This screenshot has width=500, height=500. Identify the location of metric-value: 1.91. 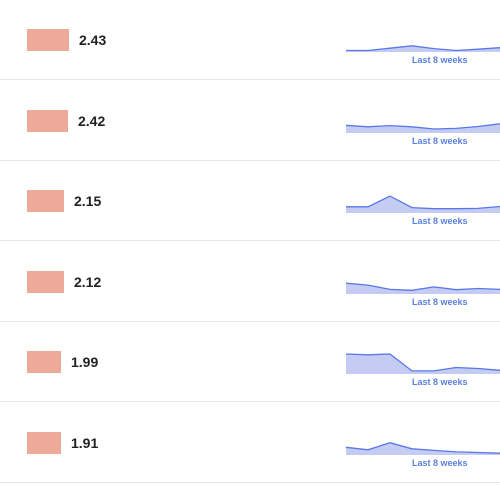
(85, 442).